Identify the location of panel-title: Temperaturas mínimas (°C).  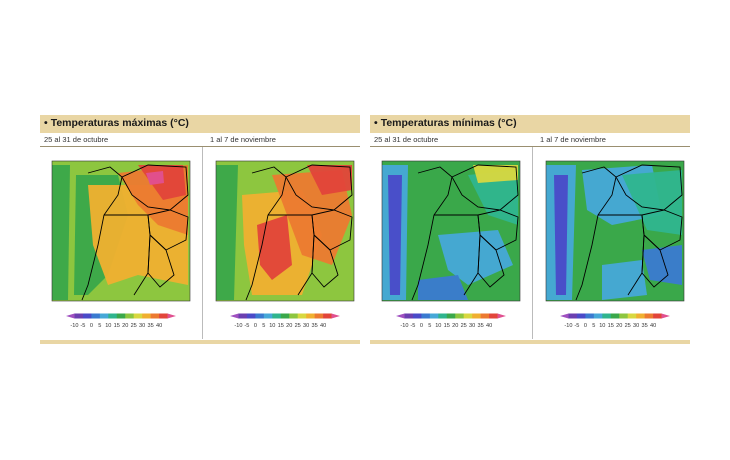
(448, 123).